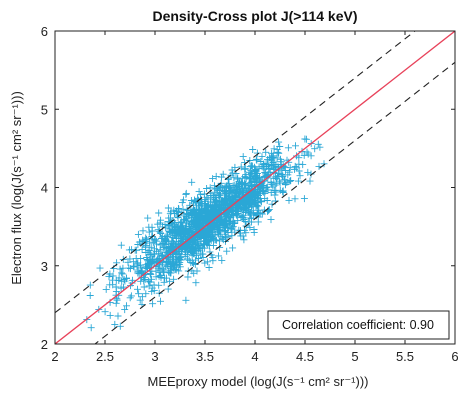  What do you see at coordinates (154, 356) in the screenshot?
I see `x-tick-label: 3` at bounding box center [154, 356].